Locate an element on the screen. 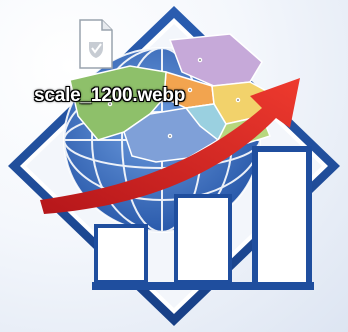  desktop-file-item: scale_1200.webp is located at coordinates (109, 62).